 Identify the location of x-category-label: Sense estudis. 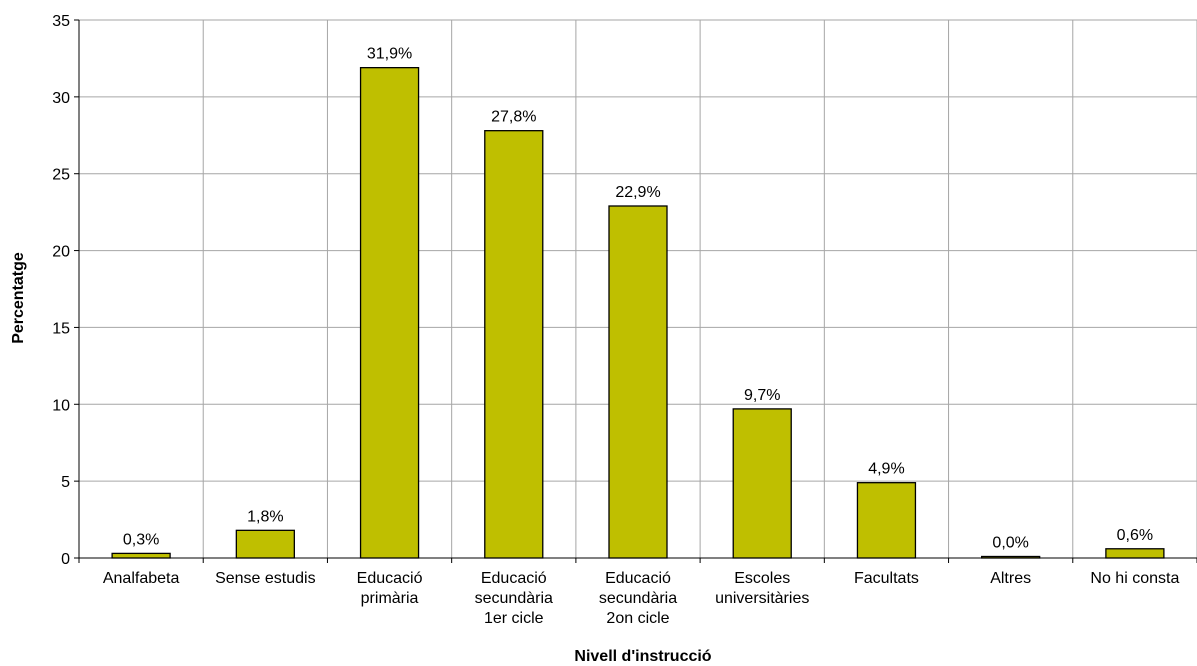
(265, 578).